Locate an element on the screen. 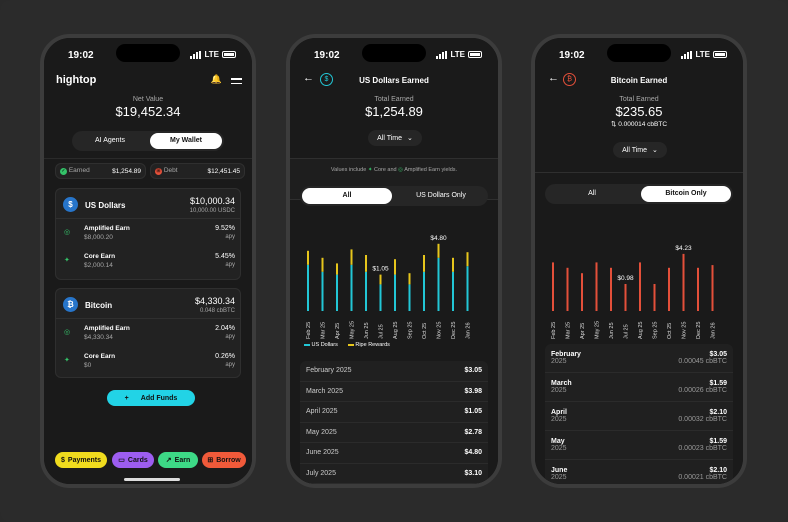 The width and height of the screenshot is (788, 522). payments-chip: $ Payments is located at coordinates (81, 460).